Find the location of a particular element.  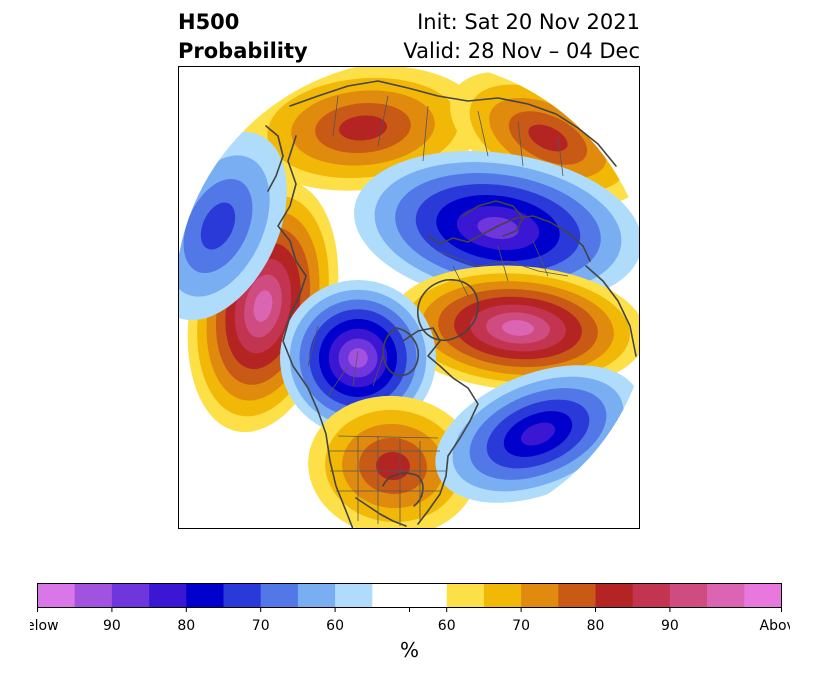

coastline-north-america-west is located at coordinates (315, 332).